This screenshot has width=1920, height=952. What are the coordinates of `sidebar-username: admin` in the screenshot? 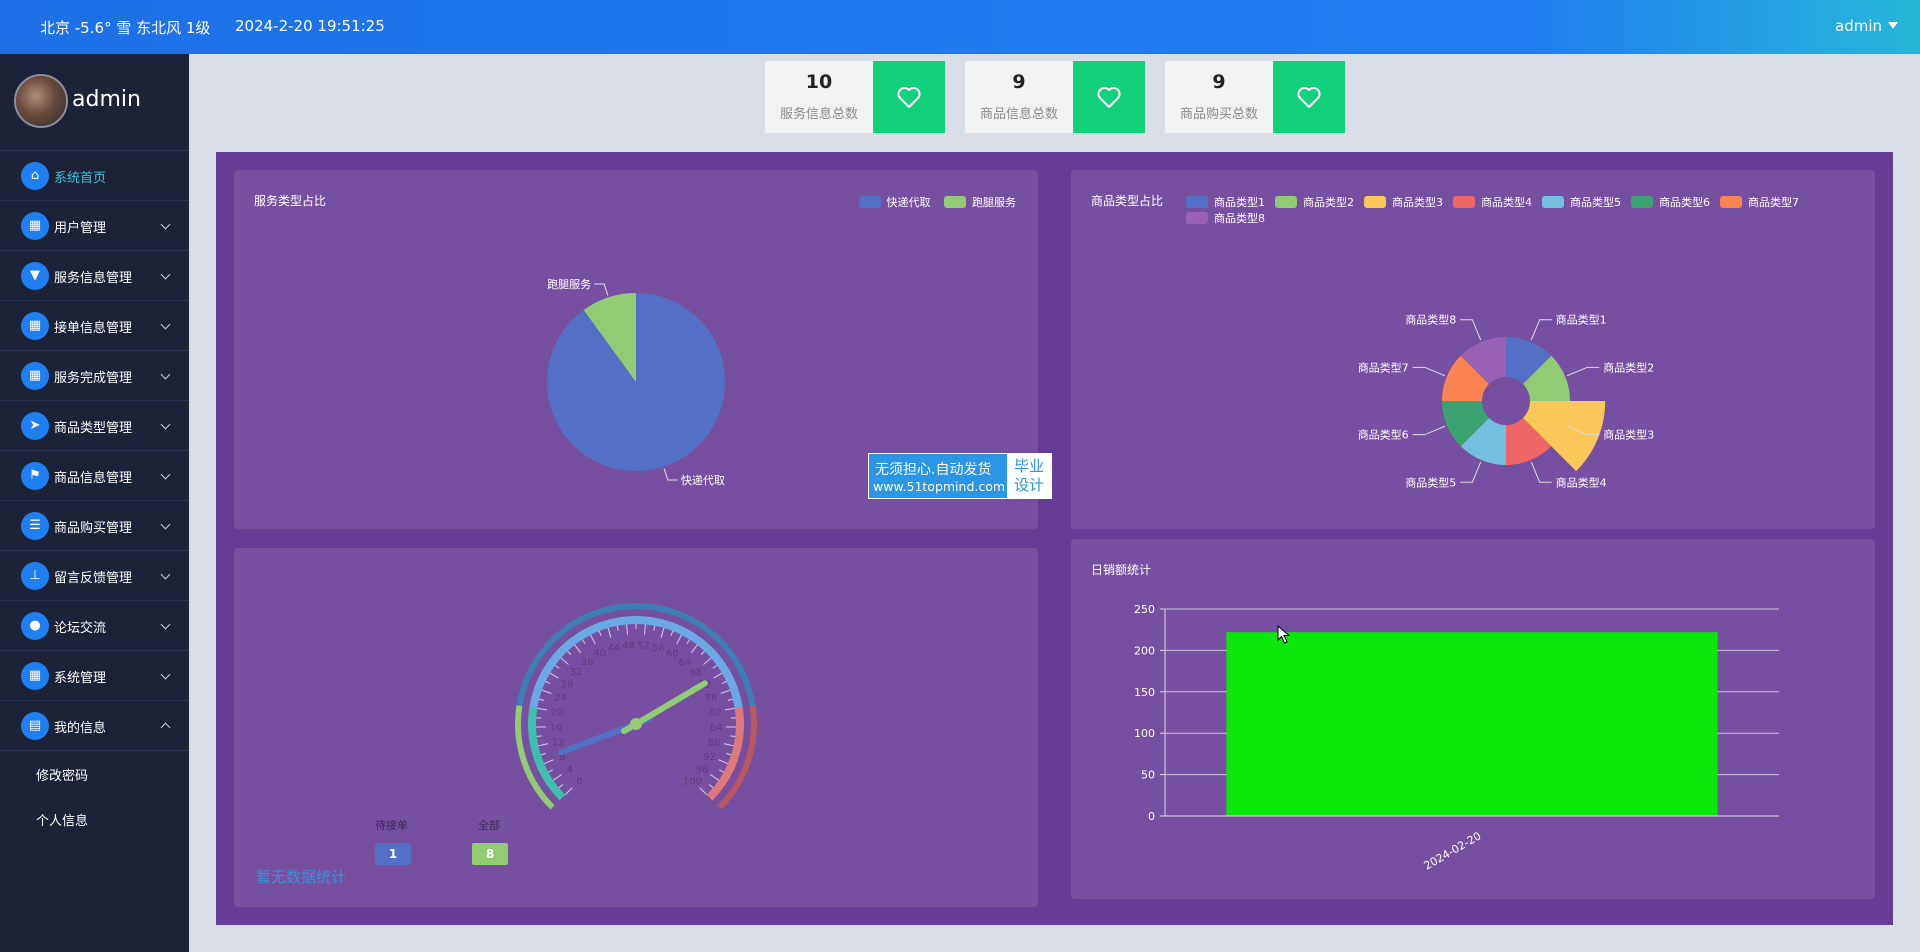 It's located at (106, 99).